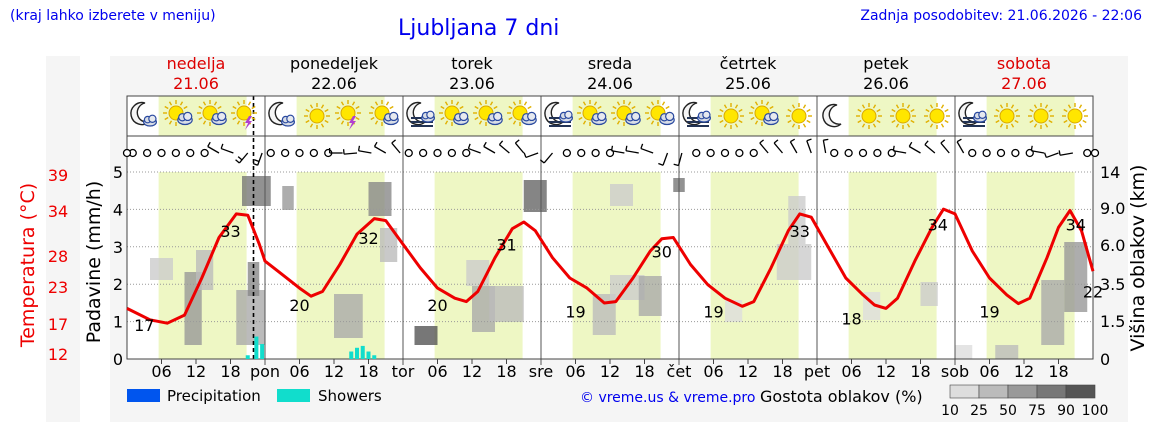 Image resolution: width=1152 pixels, height=443 pixels. Describe the element at coordinates (58, 256) in the screenshot. I see `temp-tick-label: 28` at that location.